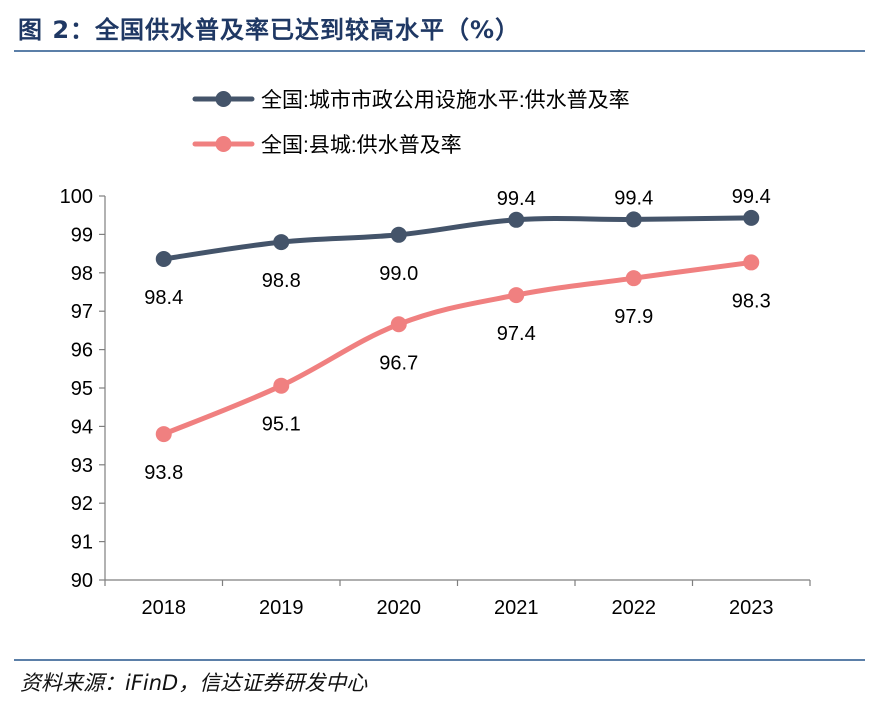  I want to click on data-label: 98.3, so click(751, 301).